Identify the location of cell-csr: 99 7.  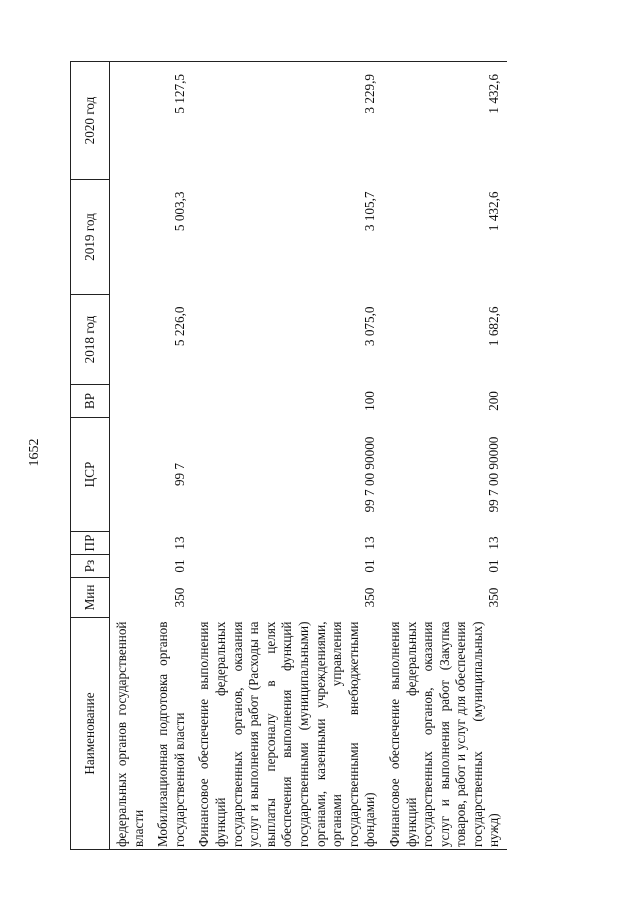
(179, 474).